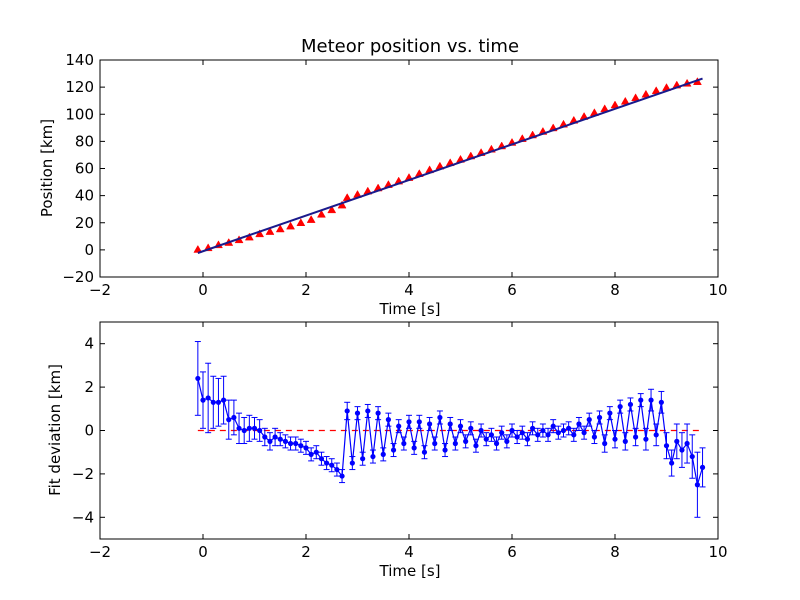 This screenshot has height=600, width=800. What do you see at coordinates (409, 290) in the screenshot?
I see `position-x-tick-label: 4` at bounding box center [409, 290].